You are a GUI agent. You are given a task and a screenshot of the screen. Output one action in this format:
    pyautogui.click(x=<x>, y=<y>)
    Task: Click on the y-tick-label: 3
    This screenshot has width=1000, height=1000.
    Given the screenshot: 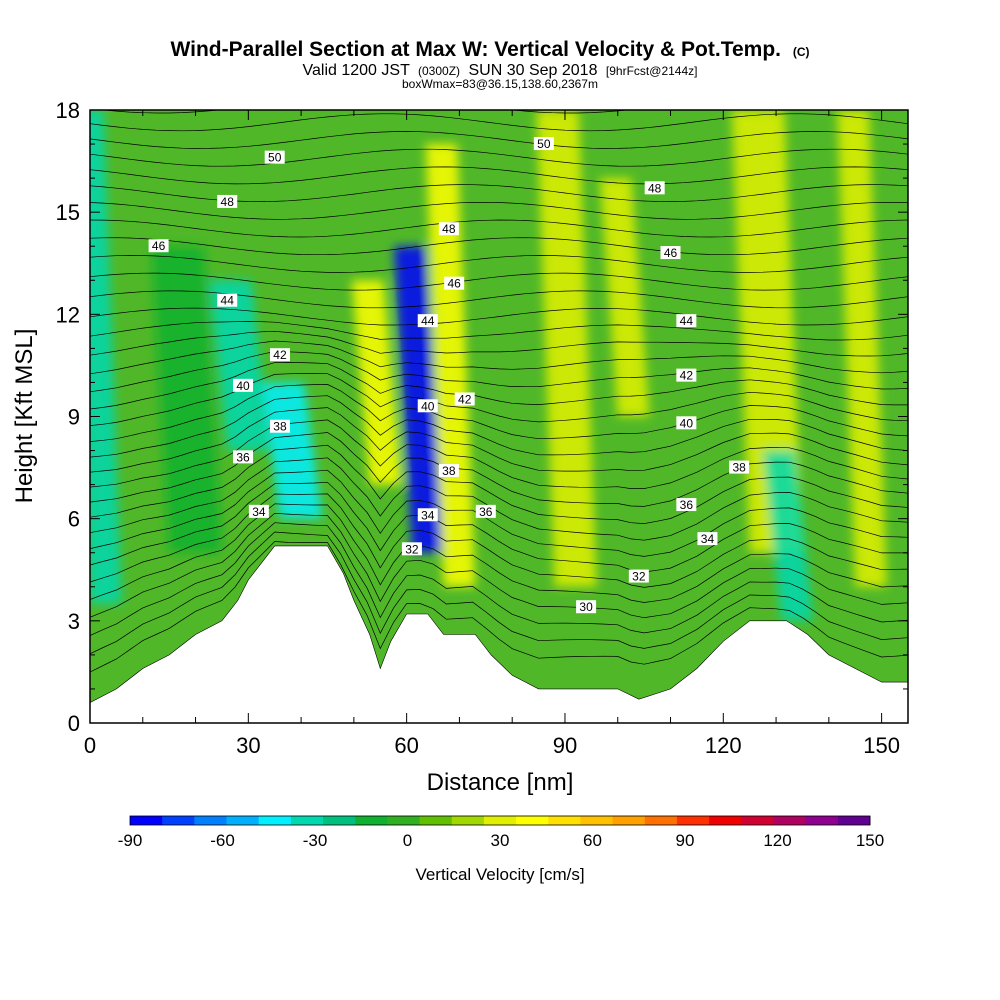 What is the action you would take?
    pyautogui.click(x=74, y=621)
    